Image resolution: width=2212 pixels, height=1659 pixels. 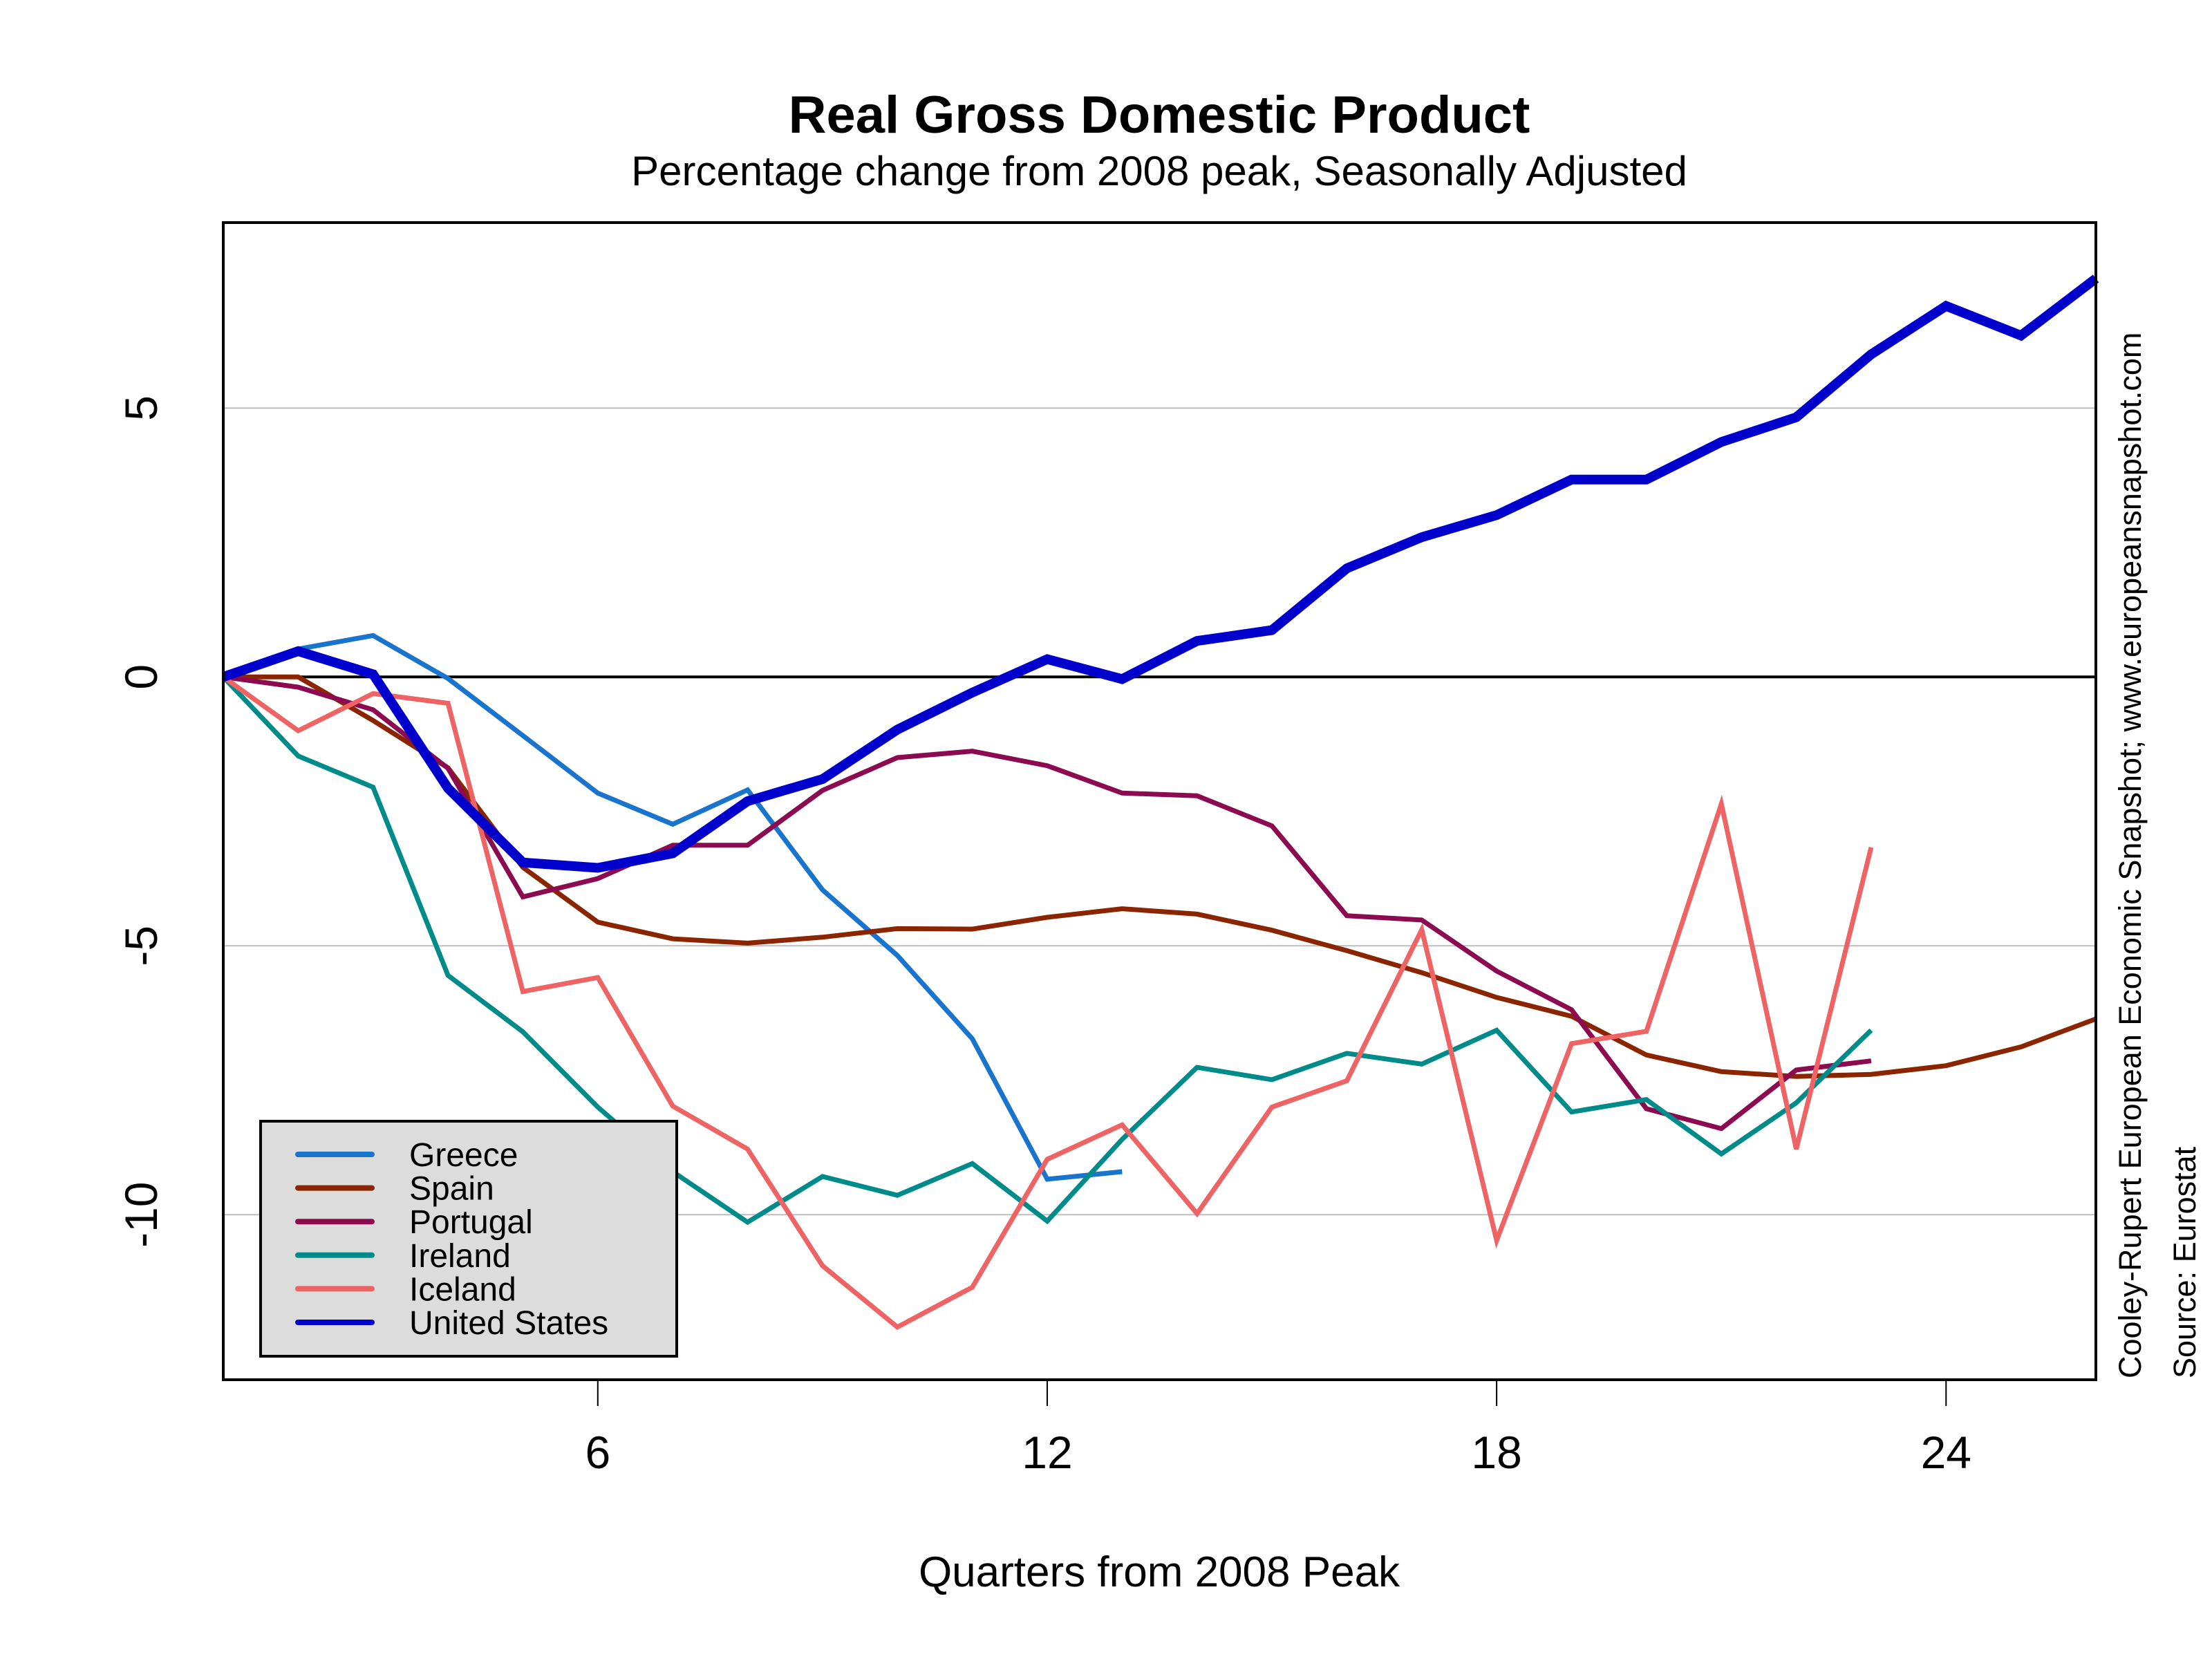 I want to click on legend-item: Greece, so click(x=406, y=1155).